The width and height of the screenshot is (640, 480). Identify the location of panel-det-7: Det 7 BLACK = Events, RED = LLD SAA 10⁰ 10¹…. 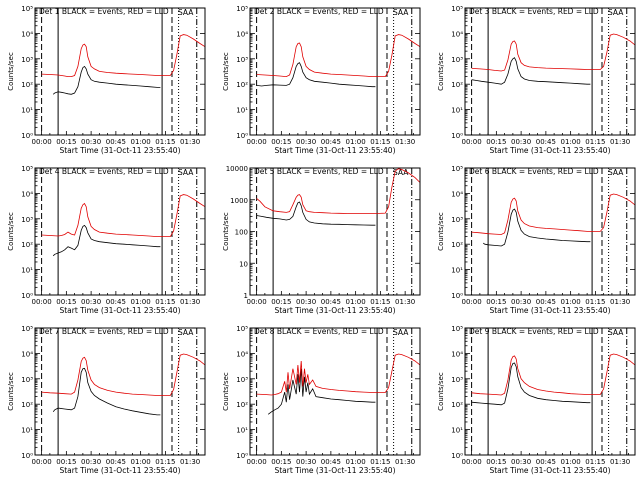
(106, 400).